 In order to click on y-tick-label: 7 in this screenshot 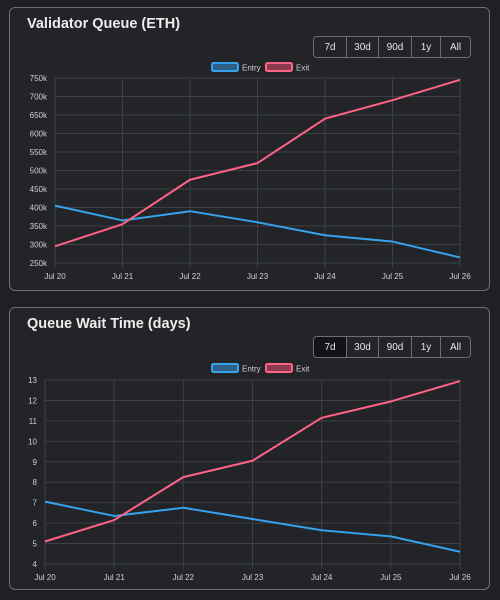, I will do `click(35, 503)`.